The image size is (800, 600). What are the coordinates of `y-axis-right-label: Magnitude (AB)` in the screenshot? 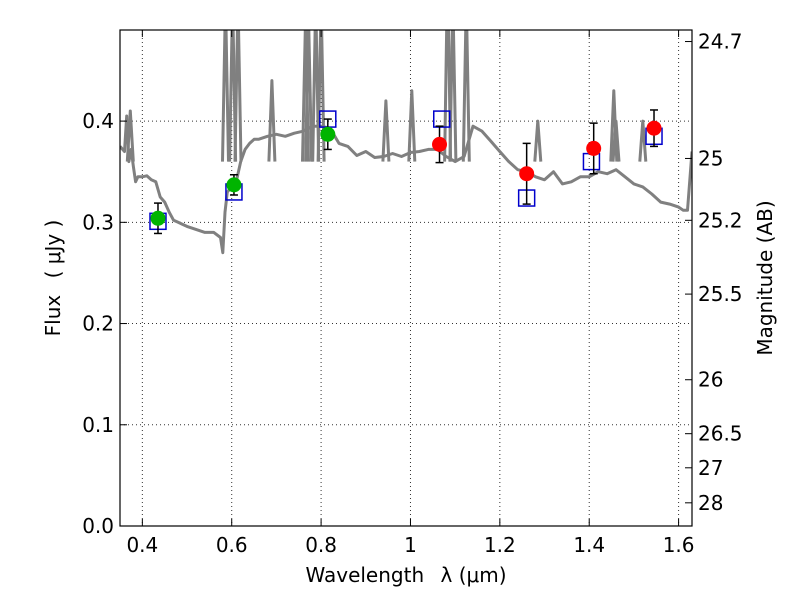 It's located at (765, 277).